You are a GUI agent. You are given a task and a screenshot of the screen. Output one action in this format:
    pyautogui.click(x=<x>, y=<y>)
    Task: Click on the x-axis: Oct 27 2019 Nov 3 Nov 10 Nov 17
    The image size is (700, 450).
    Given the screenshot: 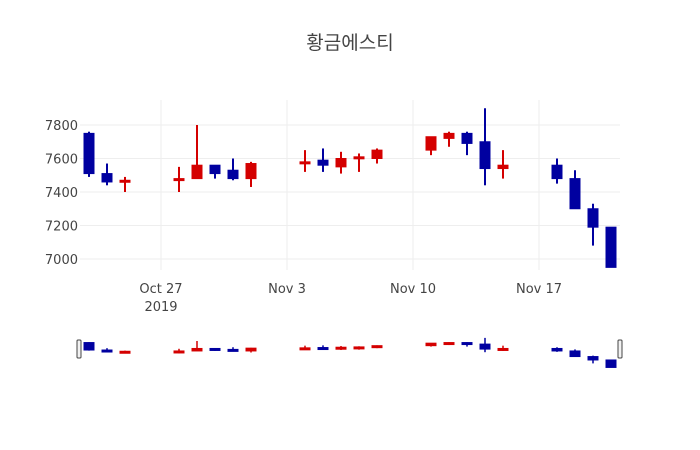 What is the action you would take?
    pyautogui.click(x=350, y=298)
    